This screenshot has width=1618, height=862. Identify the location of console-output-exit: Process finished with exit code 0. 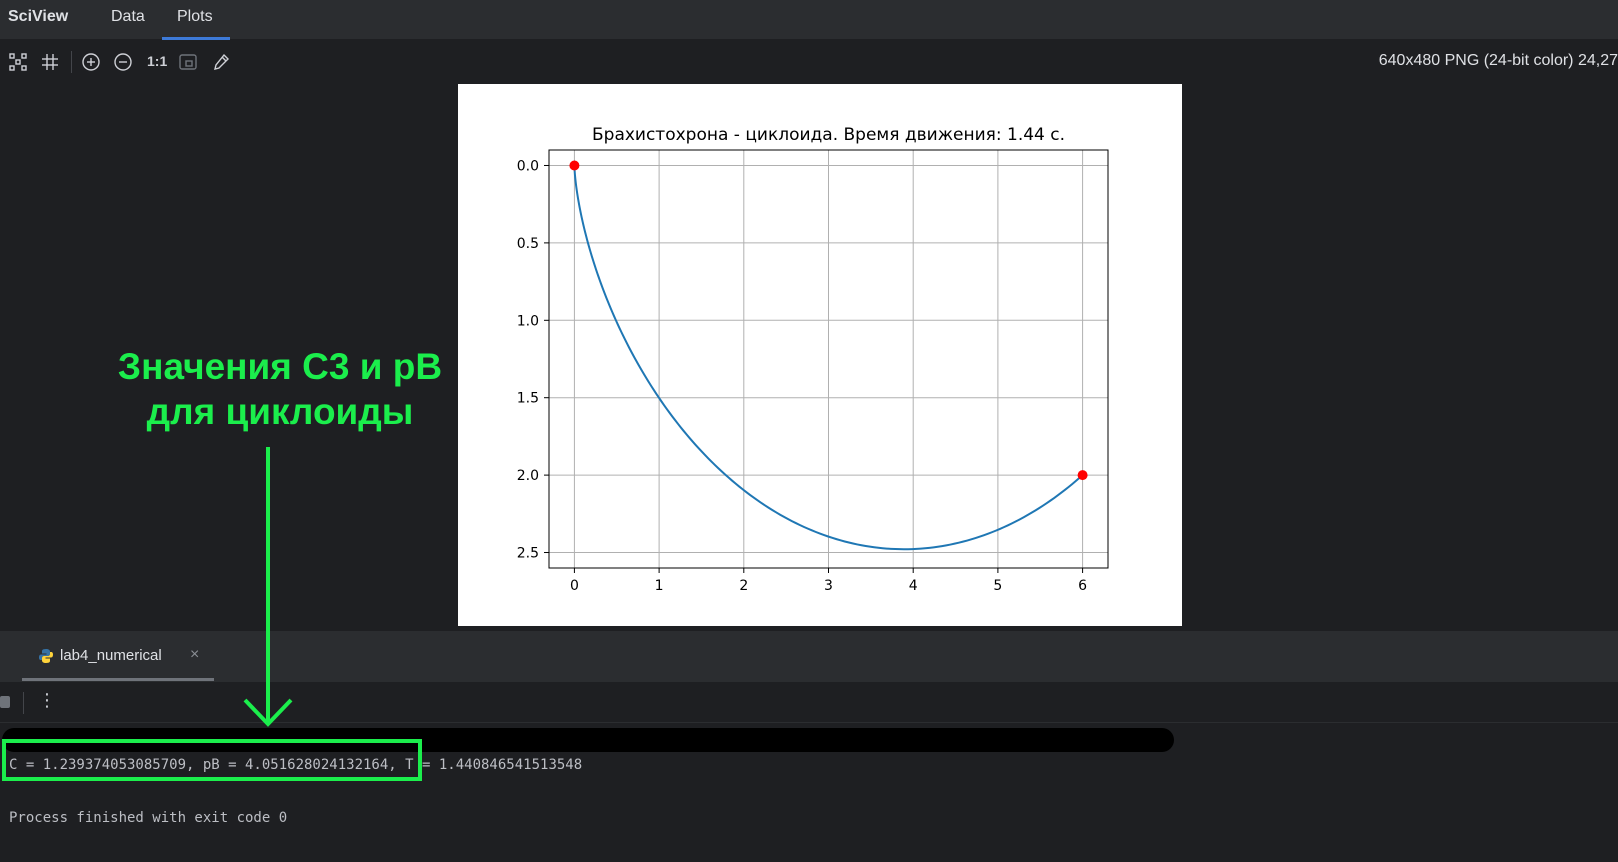
(148, 818).